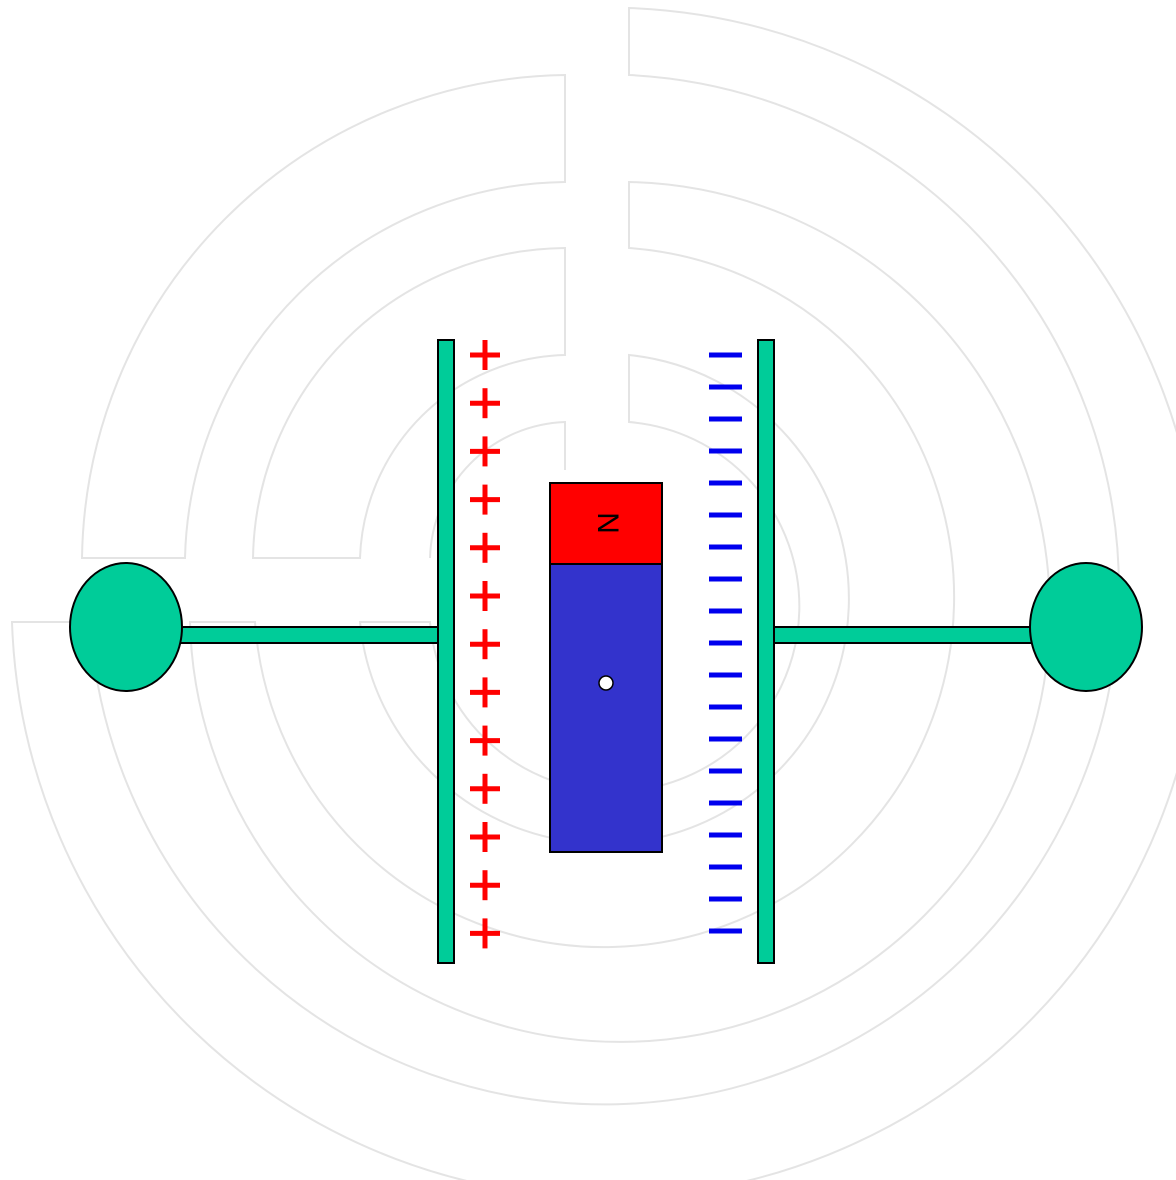  What do you see at coordinates (1086, 627) in the screenshot?
I see `right-terminal` at bounding box center [1086, 627].